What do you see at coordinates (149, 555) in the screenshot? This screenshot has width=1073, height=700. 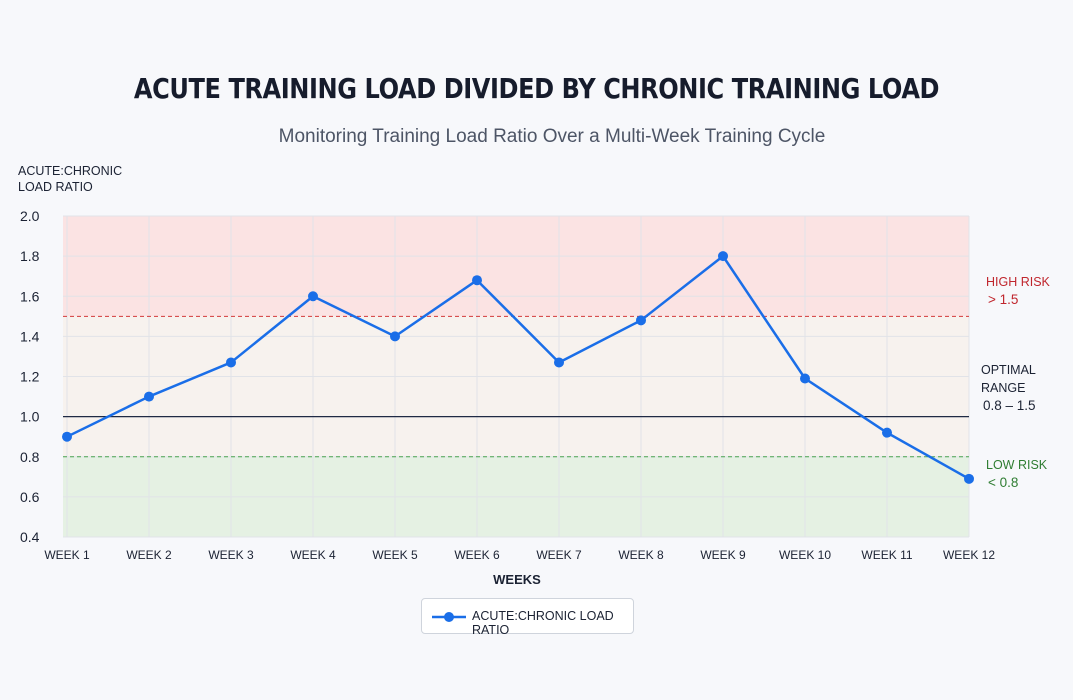 I see `x-tick-label: WEEK 2` at bounding box center [149, 555].